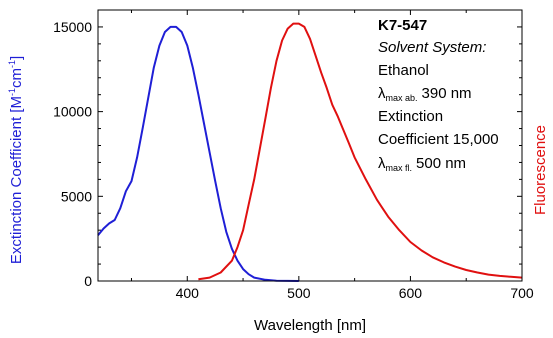 The width and height of the screenshot is (553, 338). What do you see at coordinates (403, 70) in the screenshot?
I see `annotation-solvent: Ethanol` at bounding box center [403, 70].